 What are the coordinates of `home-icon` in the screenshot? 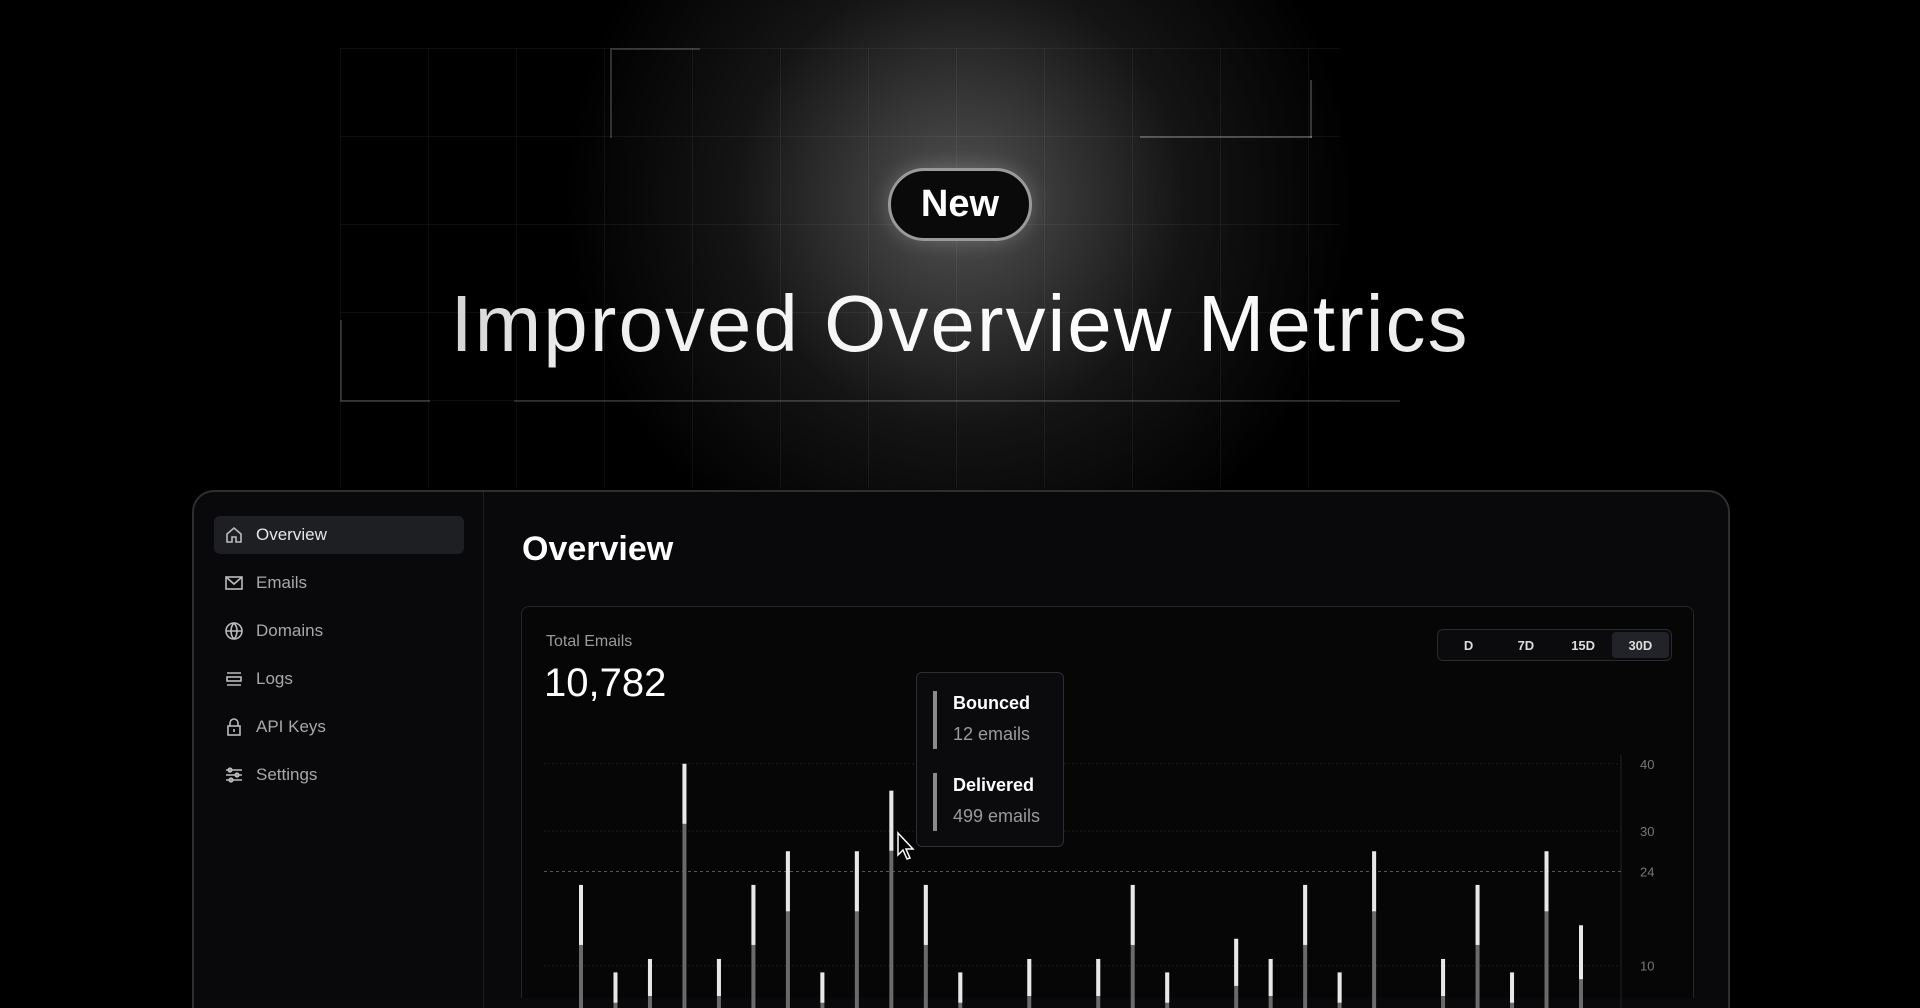 It's located at (234, 534).